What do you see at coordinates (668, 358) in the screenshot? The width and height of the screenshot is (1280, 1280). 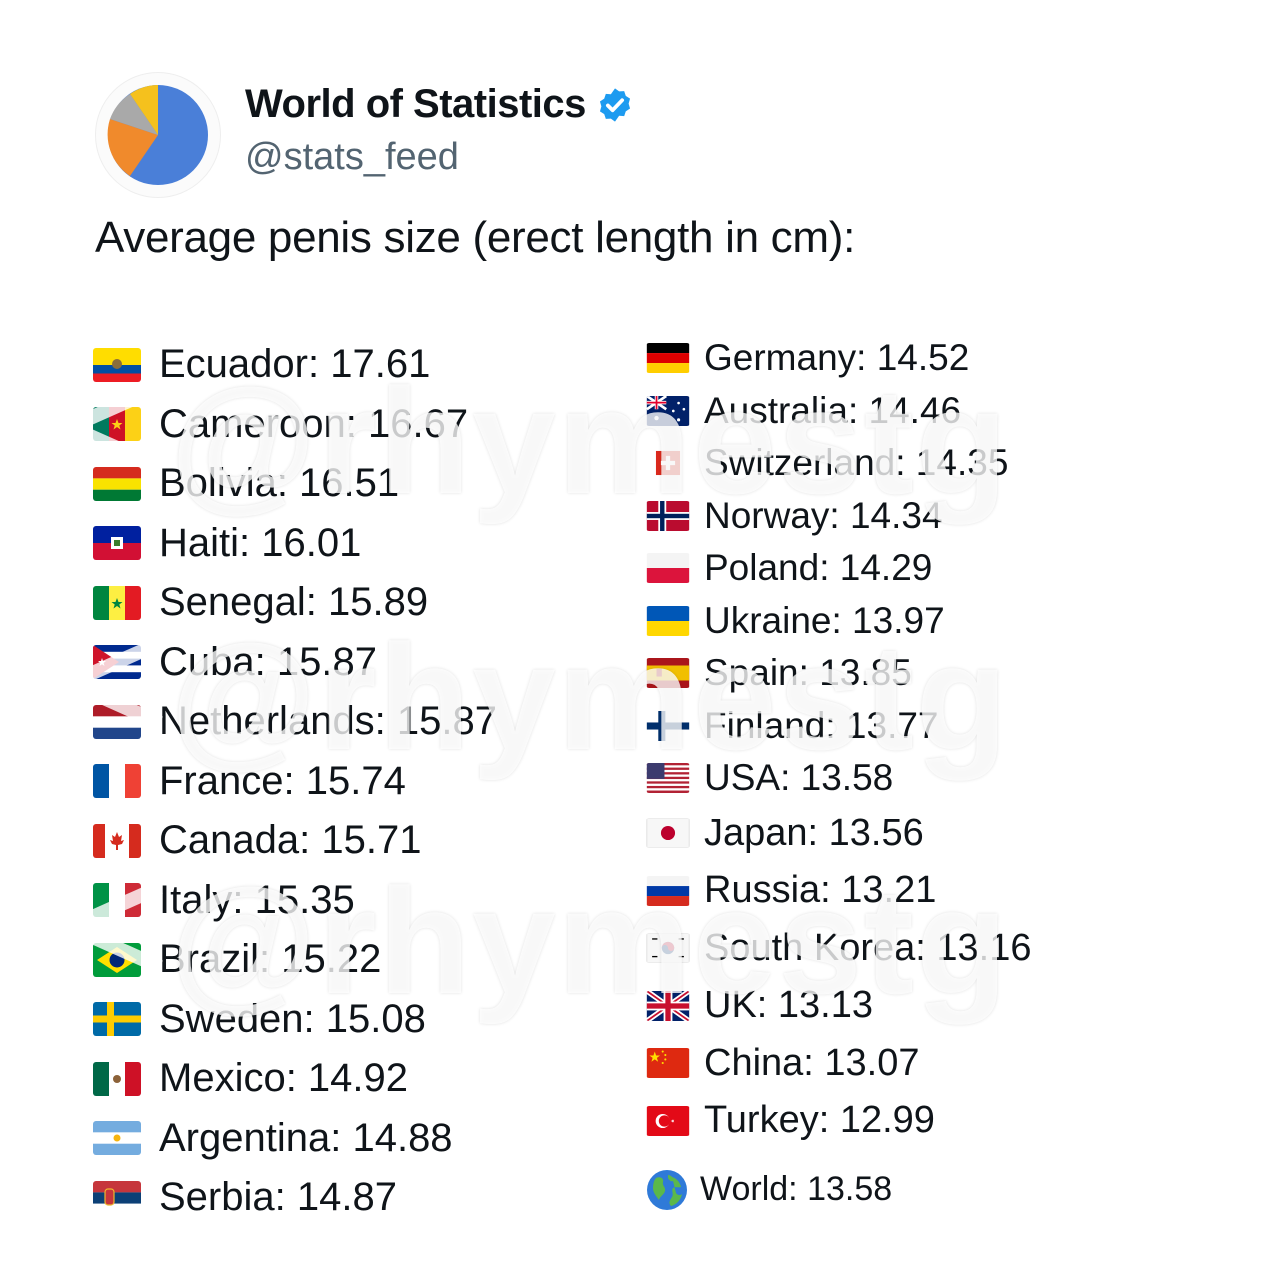 I see `germany-flag-icon` at bounding box center [668, 358].